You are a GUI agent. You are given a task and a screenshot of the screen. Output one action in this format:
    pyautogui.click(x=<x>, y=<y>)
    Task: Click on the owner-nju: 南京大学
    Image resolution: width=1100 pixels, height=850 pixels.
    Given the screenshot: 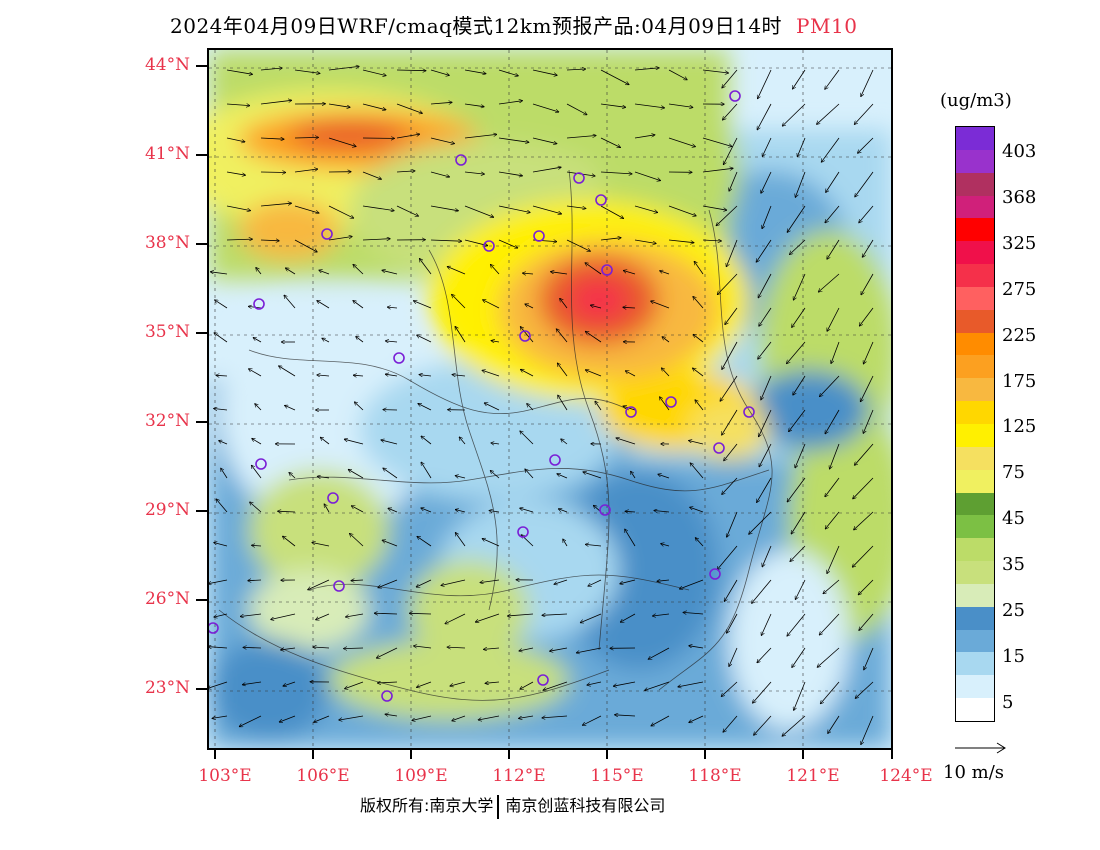 What is the action you would take?
    pyautogui.click(x=461, y=805)
    